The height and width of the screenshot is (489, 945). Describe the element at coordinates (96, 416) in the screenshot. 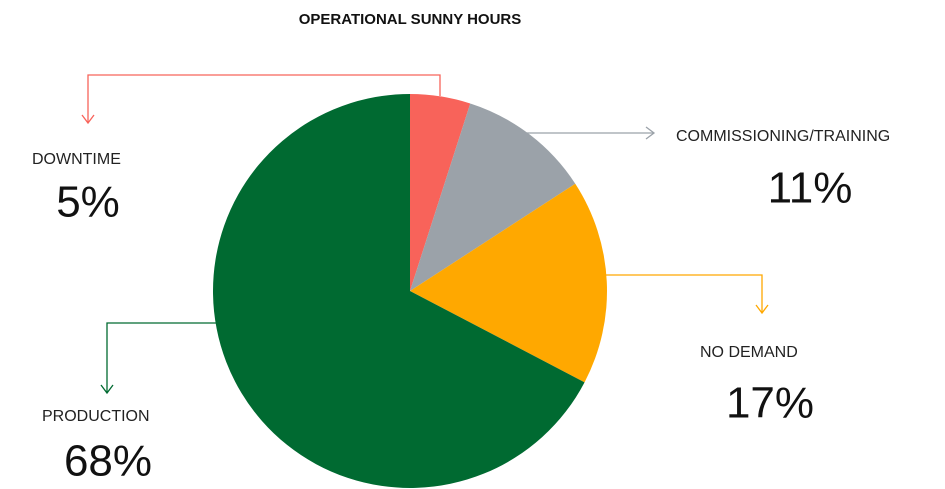

I see `slice-name: PRODUCTION` at that location.